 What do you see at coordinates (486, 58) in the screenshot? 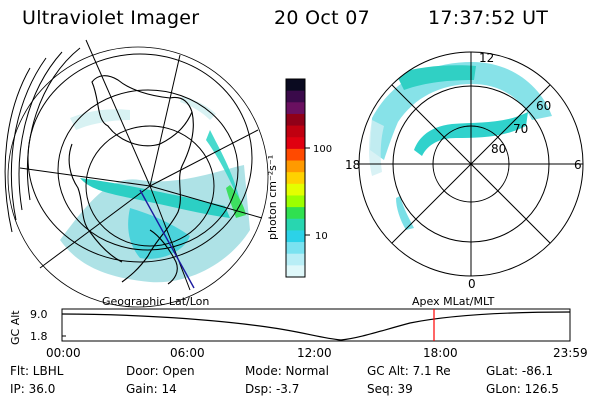
I see `mlt-label-12: 12` at bounding box center [486, 58].